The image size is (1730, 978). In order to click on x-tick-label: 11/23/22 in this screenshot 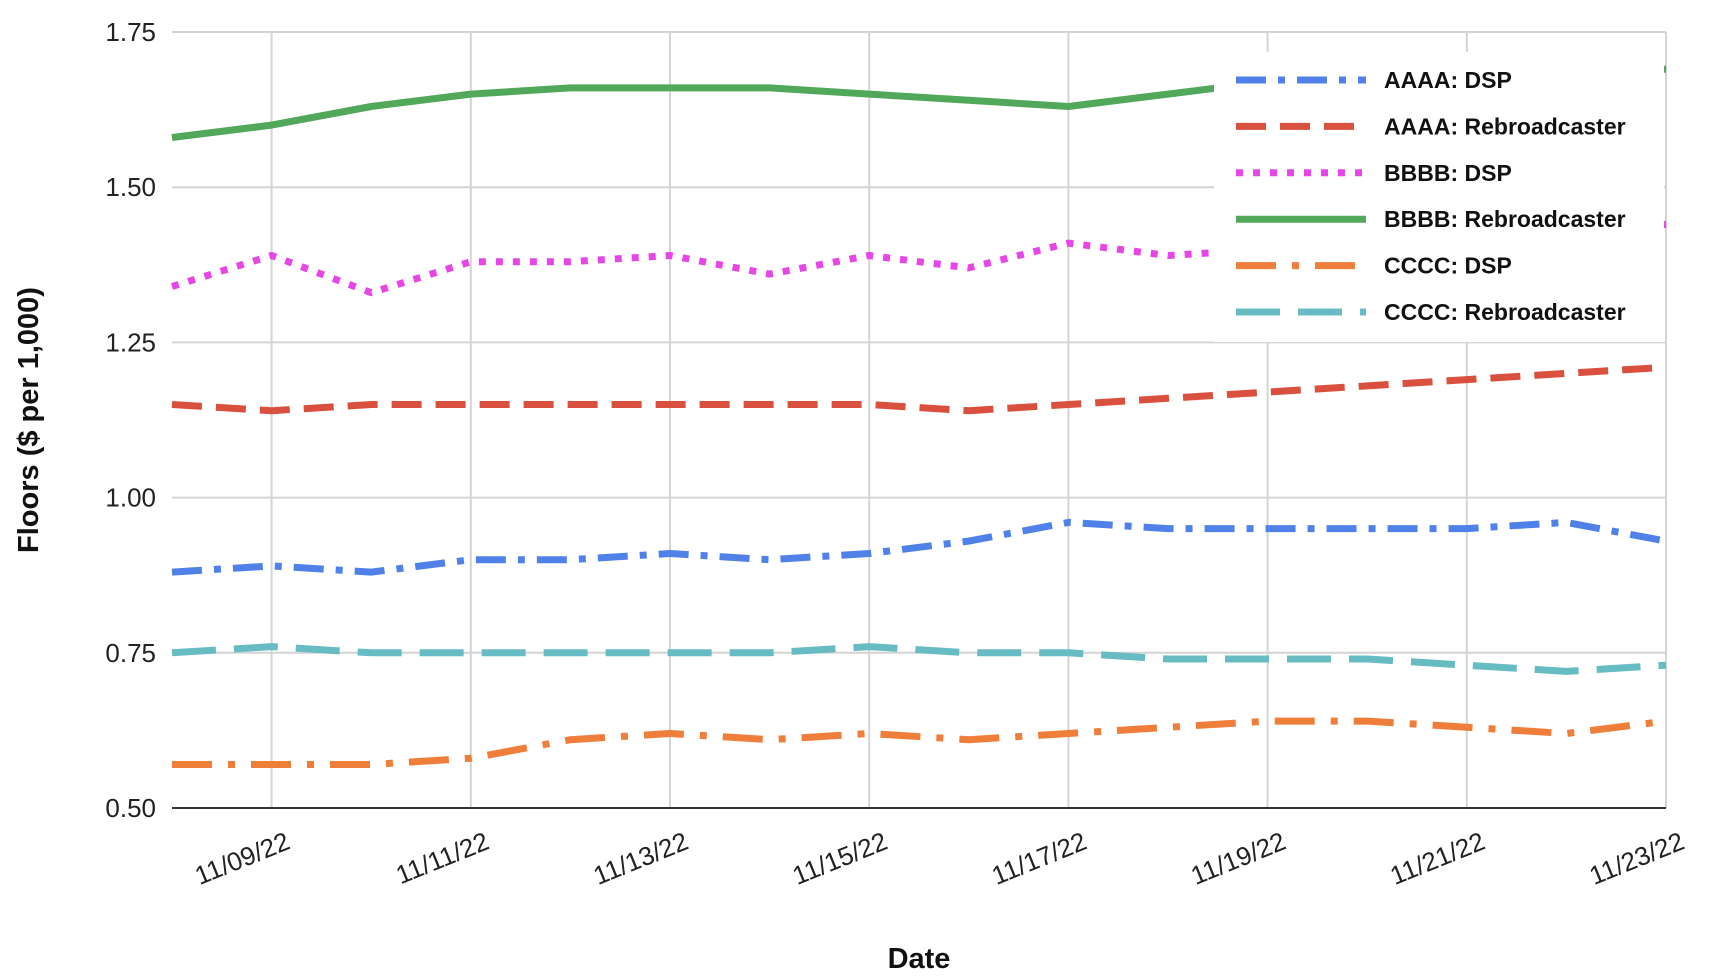, I will do `click(1636, 858)`.